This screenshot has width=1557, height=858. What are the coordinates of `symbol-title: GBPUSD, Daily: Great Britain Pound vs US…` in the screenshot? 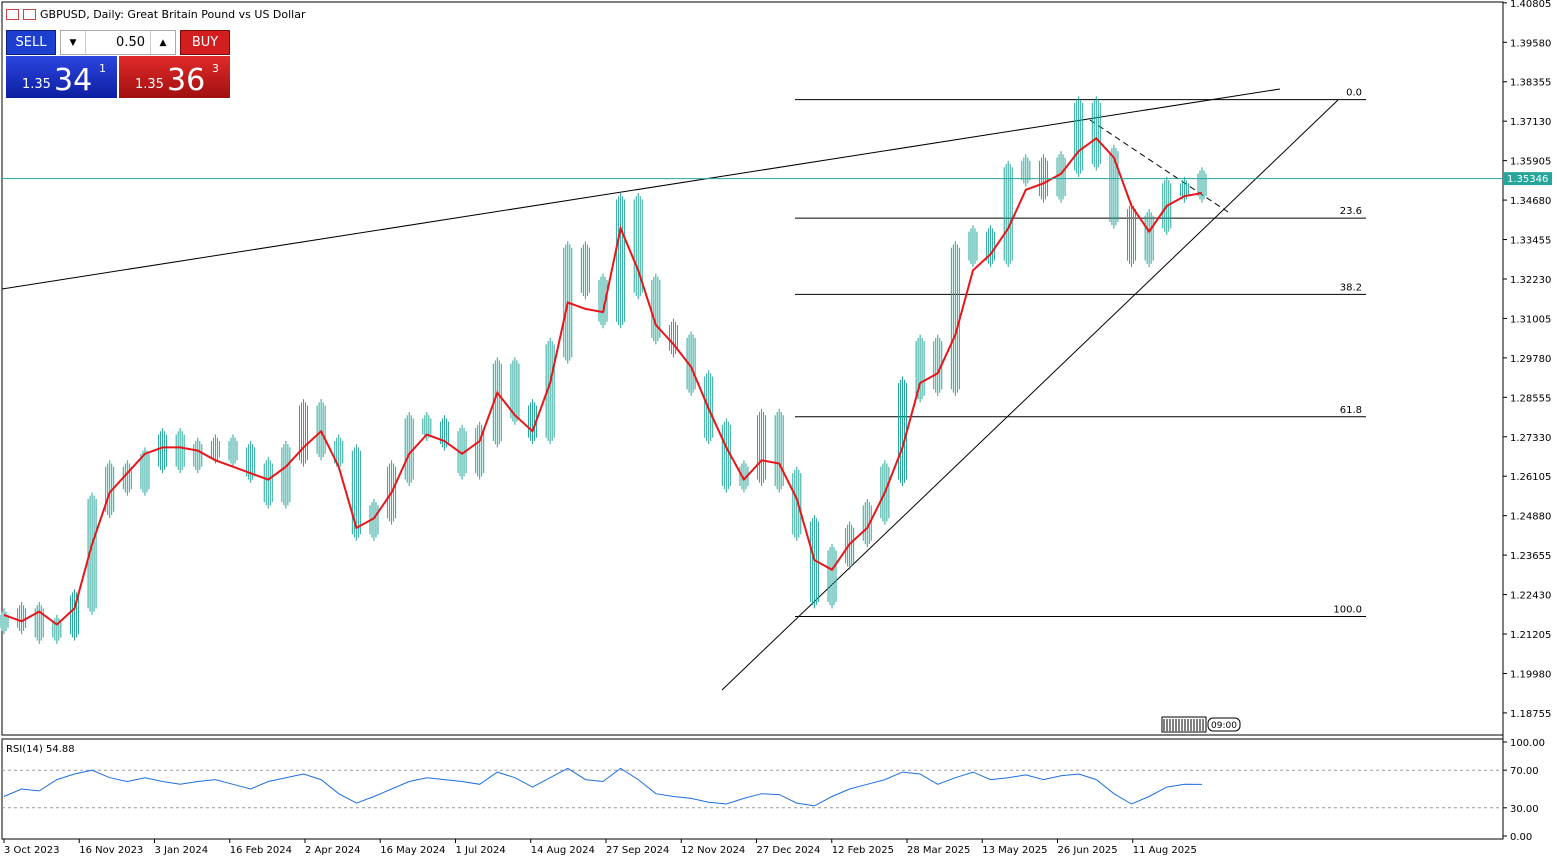 It's located at (173, 14).